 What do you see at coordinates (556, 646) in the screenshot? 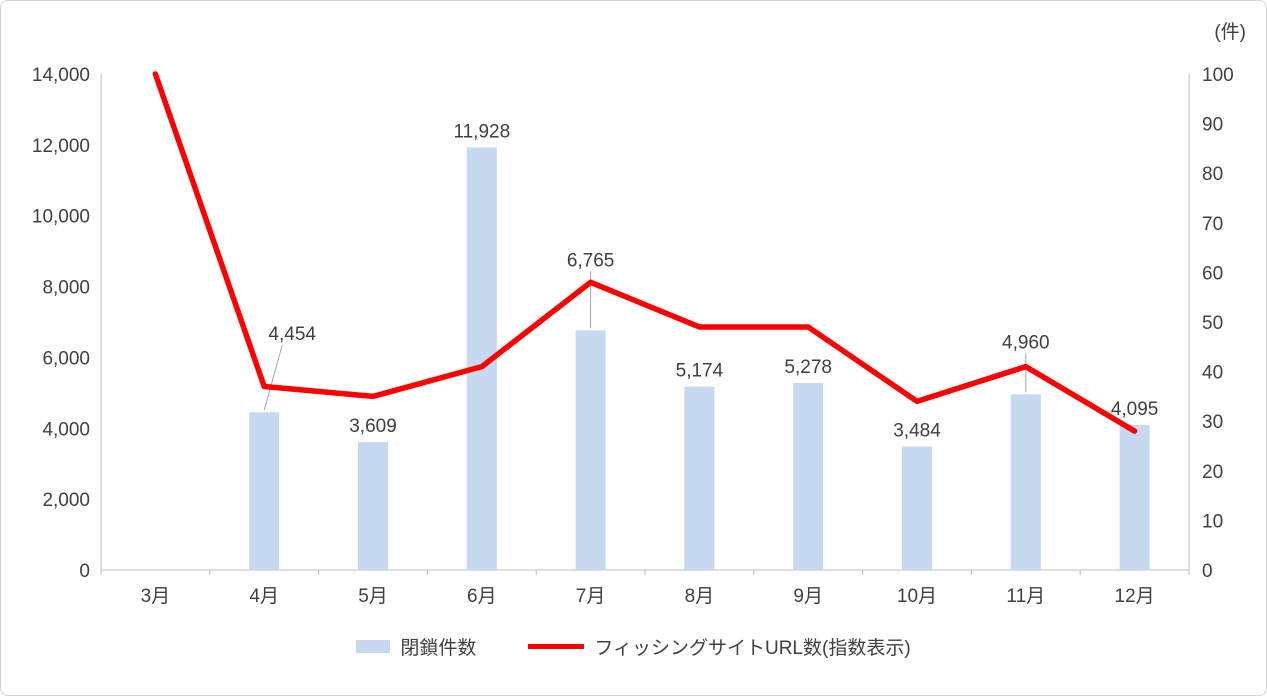
I see `line-legend-swatch` at bounding box center [556, 646].